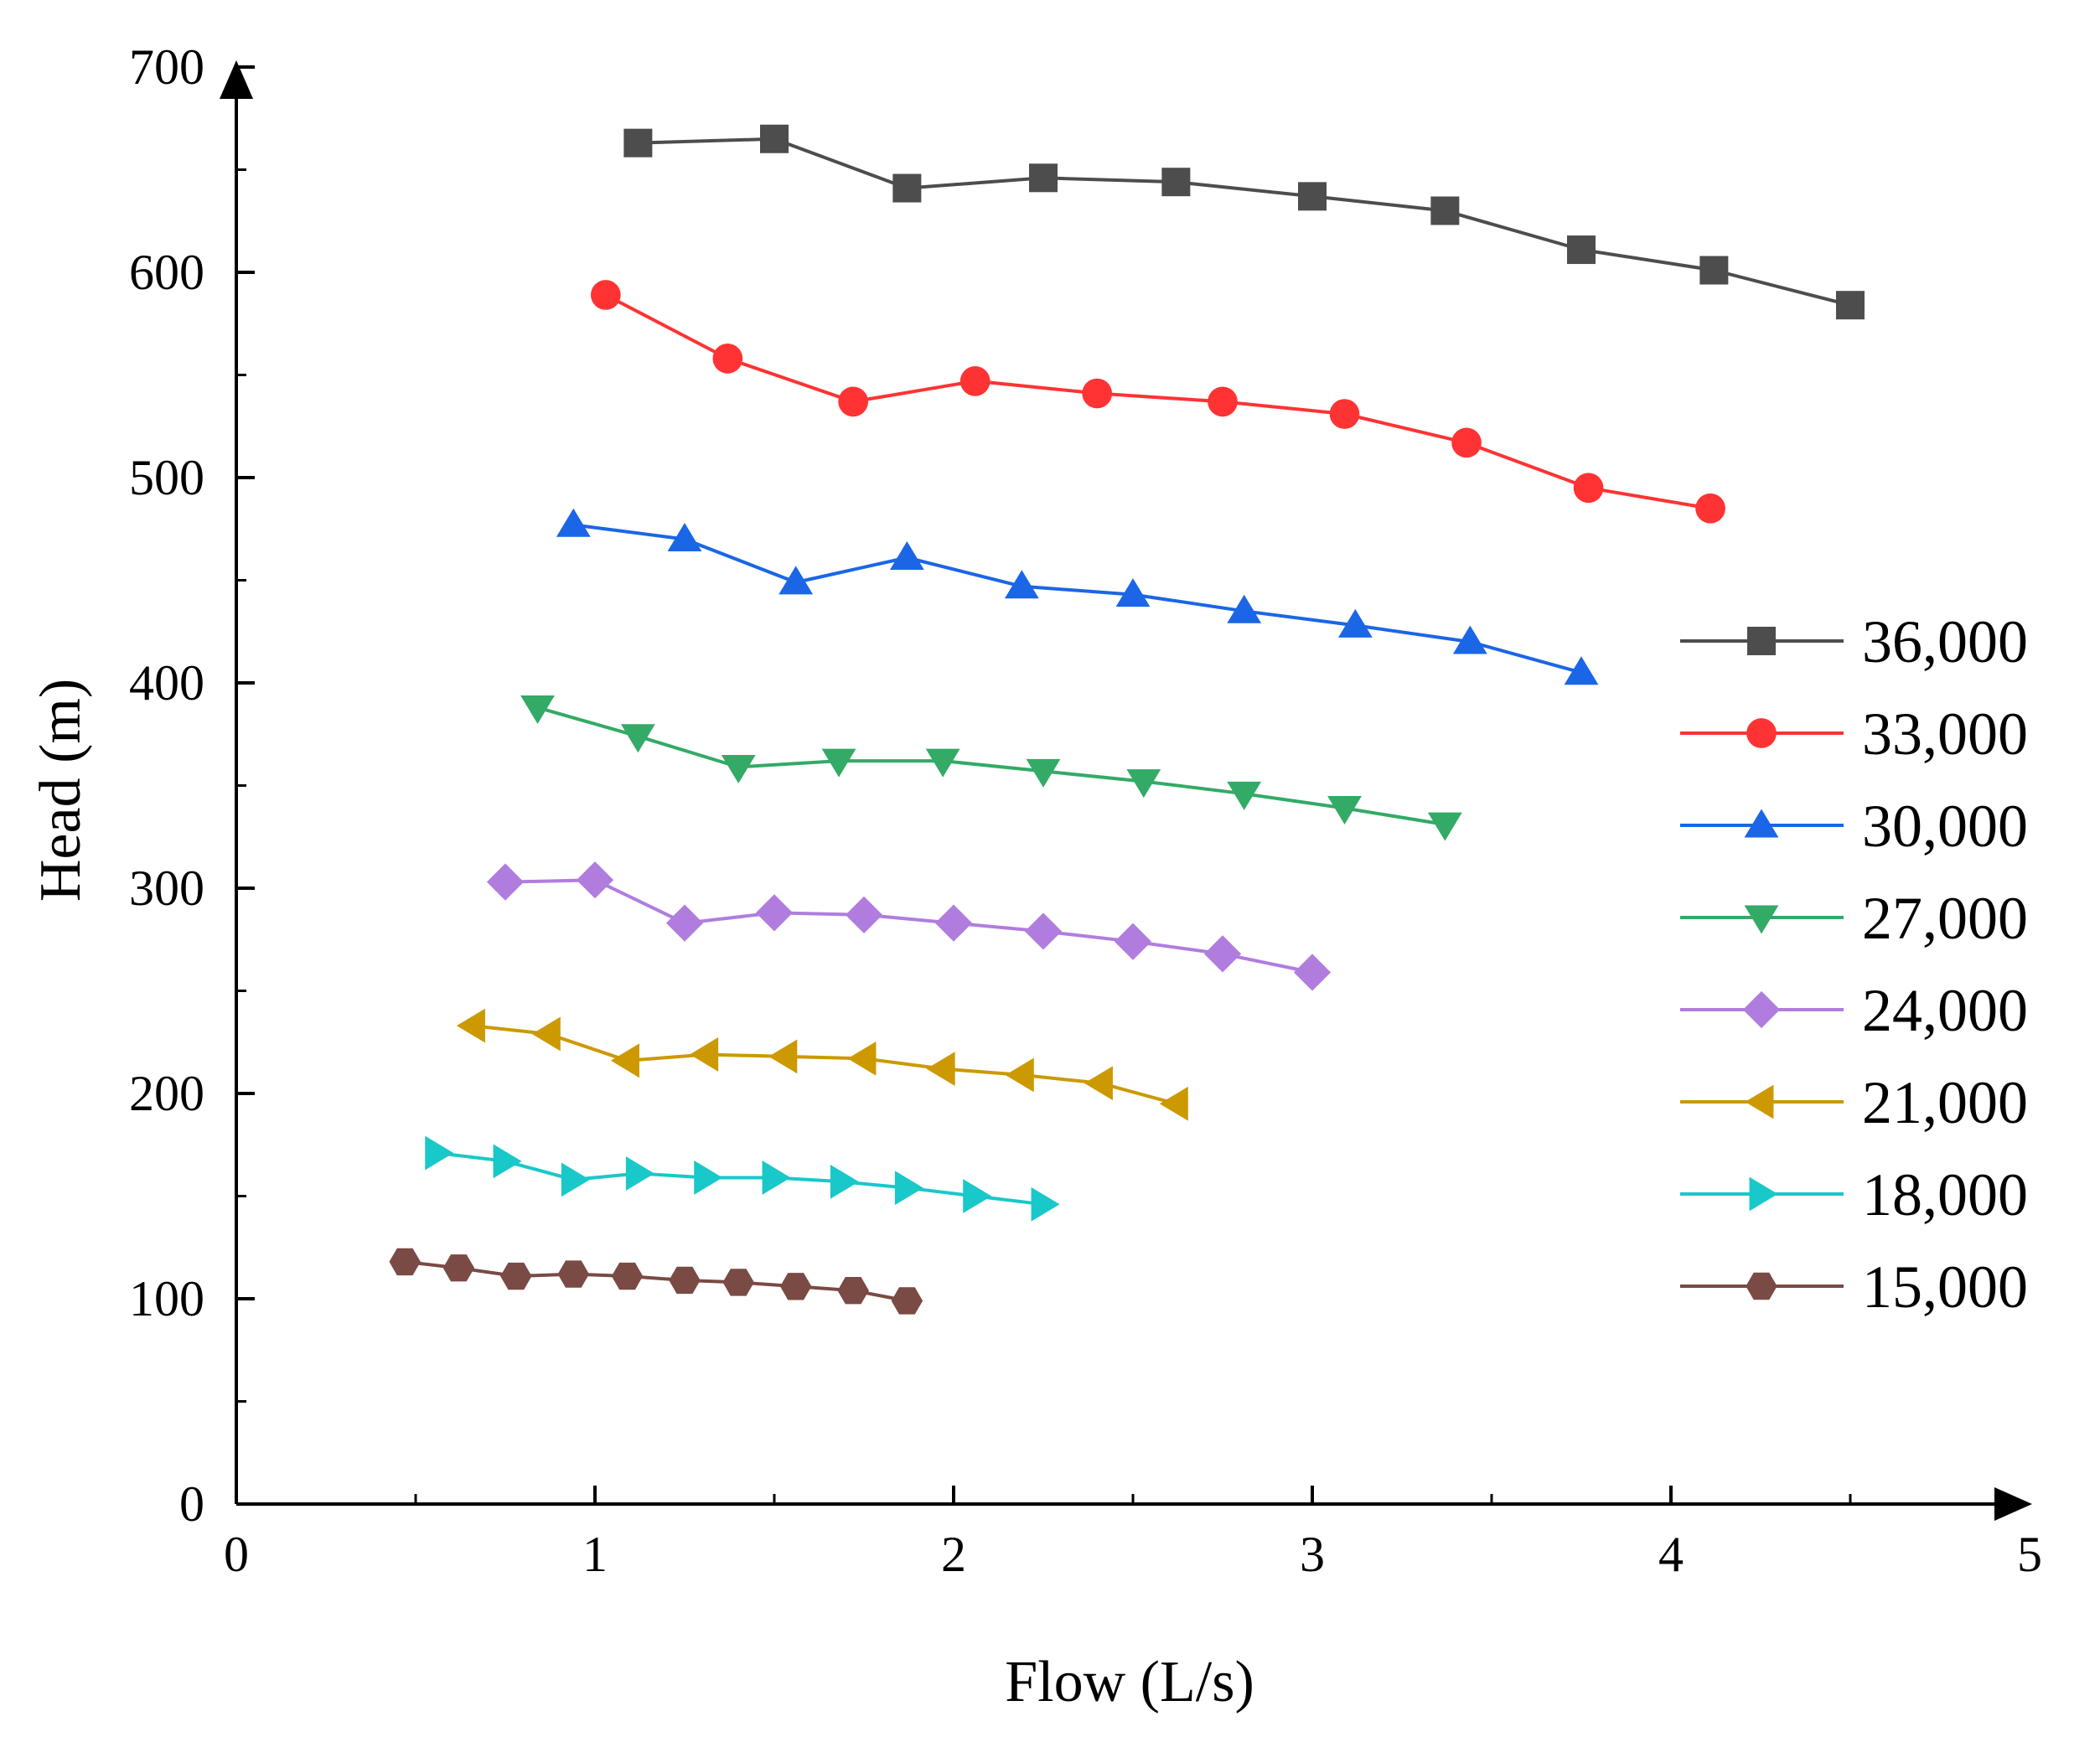  What do you see at coordinates (1854, 1011) in the screenshot?
I see `legend-item: 24,000` at bounding box center [1854, 1011].